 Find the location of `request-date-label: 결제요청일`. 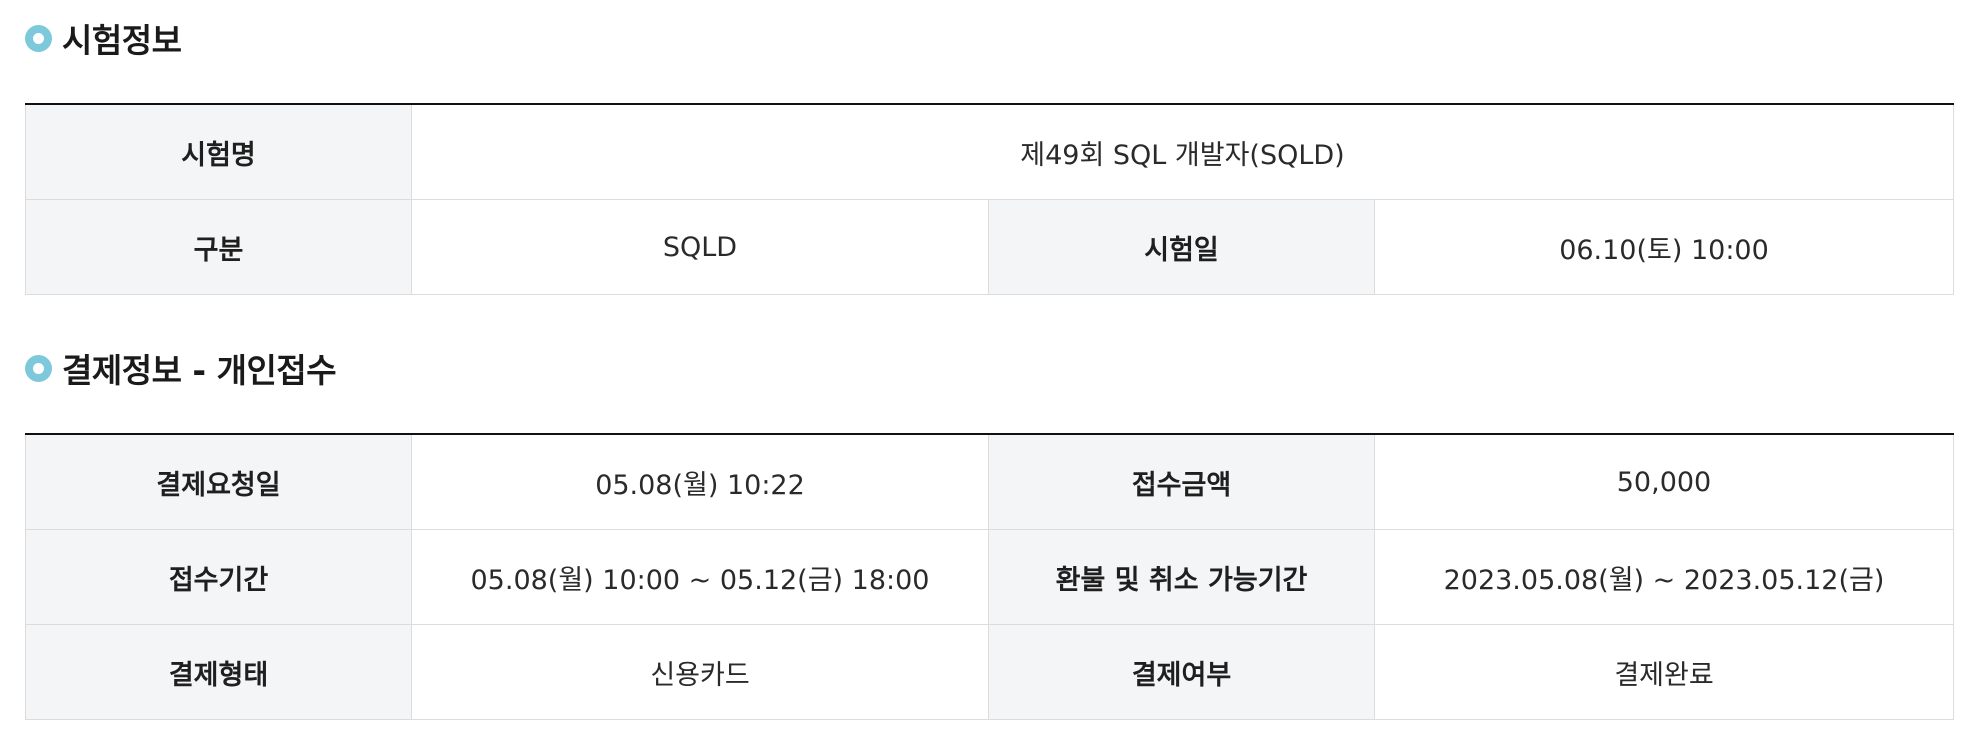

request-date-label: 결제요청일 is located at coordinates (218, 482).